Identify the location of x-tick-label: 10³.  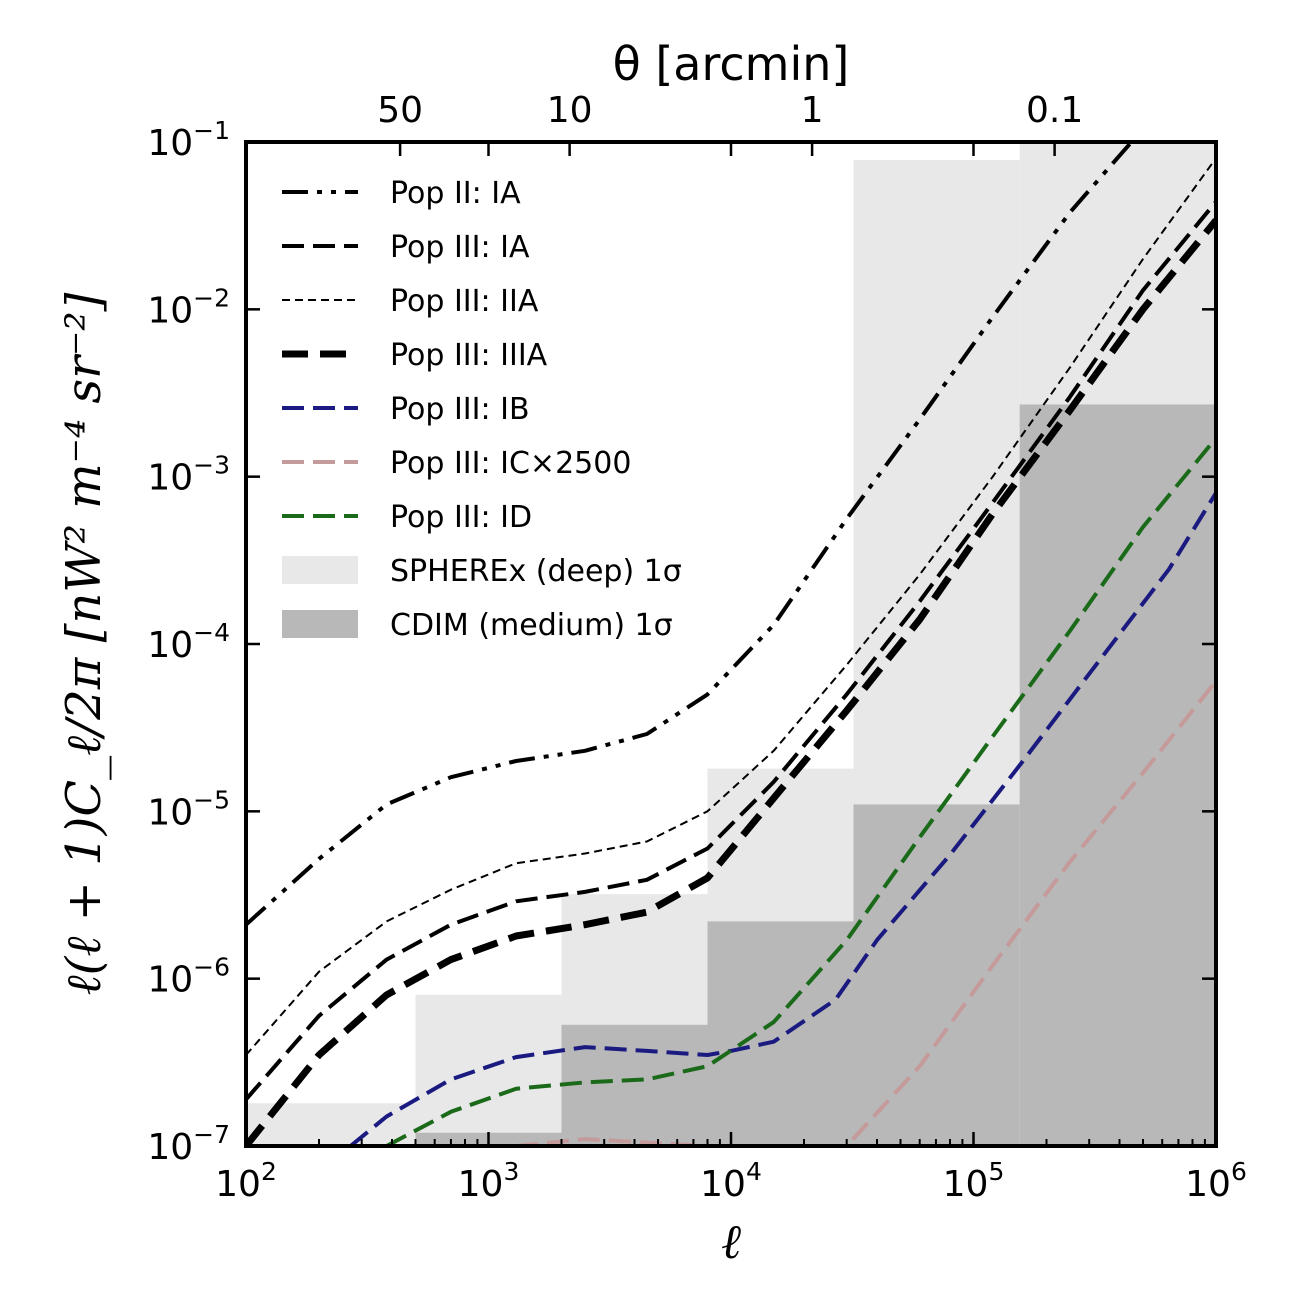
(489, 1181).